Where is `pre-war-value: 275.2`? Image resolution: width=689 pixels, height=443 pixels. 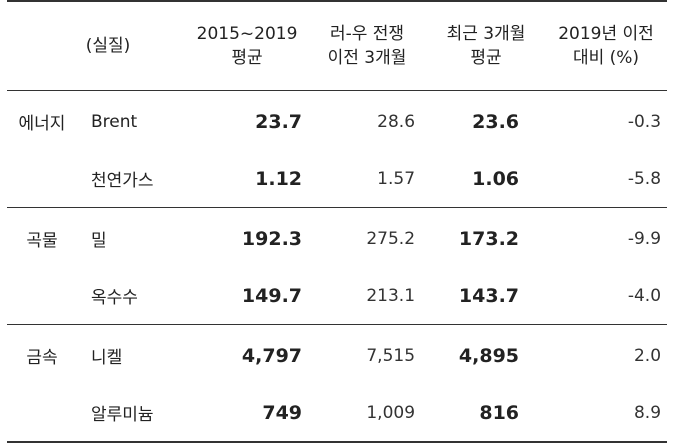
pre-war-value: 275.2 is located at coordinates (391, 238).